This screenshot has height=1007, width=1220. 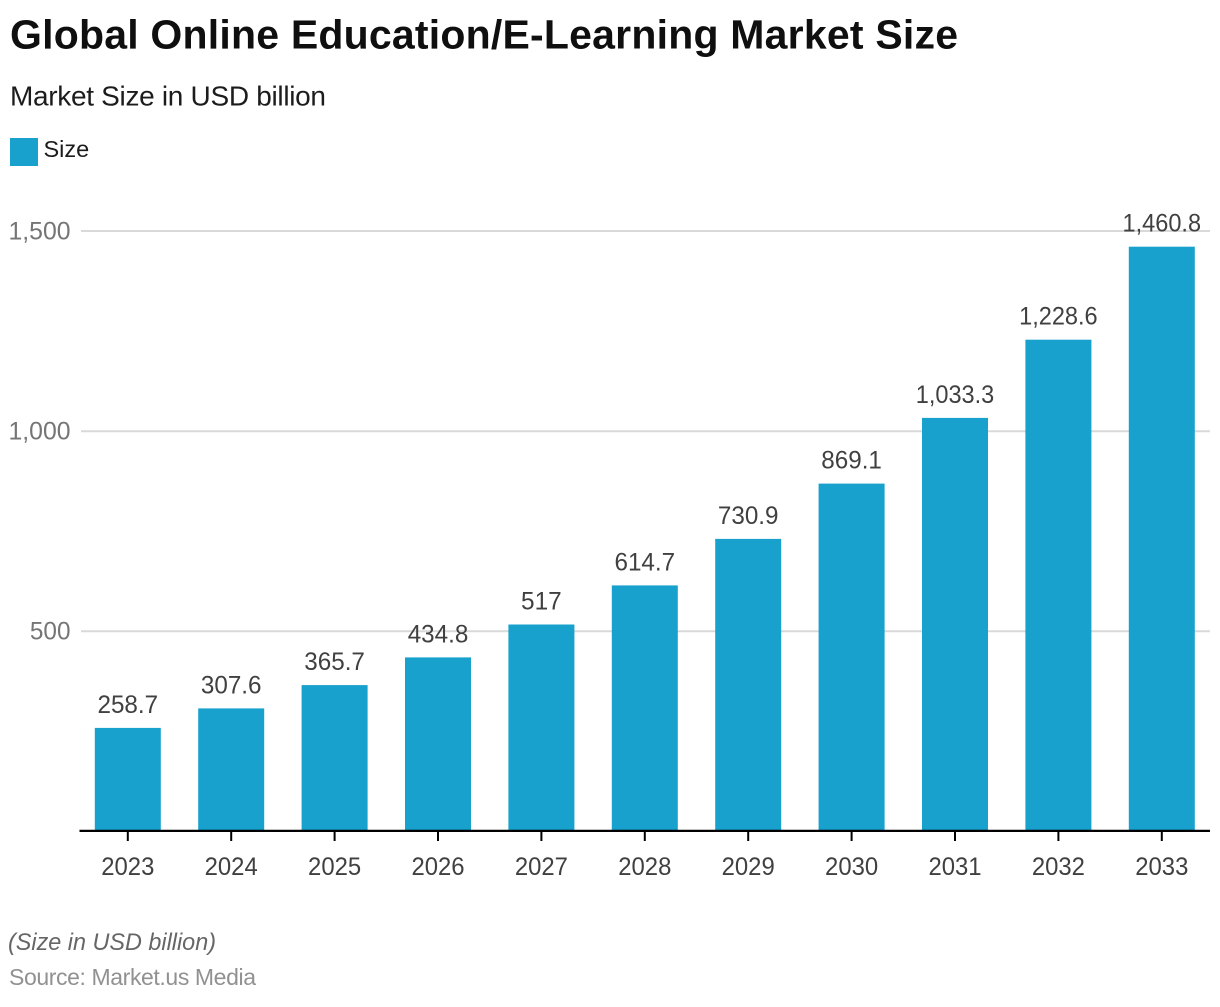 What do you see at coordinates (645, 562) in the screenshot?
I see `svg-text: 614.7` at bounding box center [645, 562].